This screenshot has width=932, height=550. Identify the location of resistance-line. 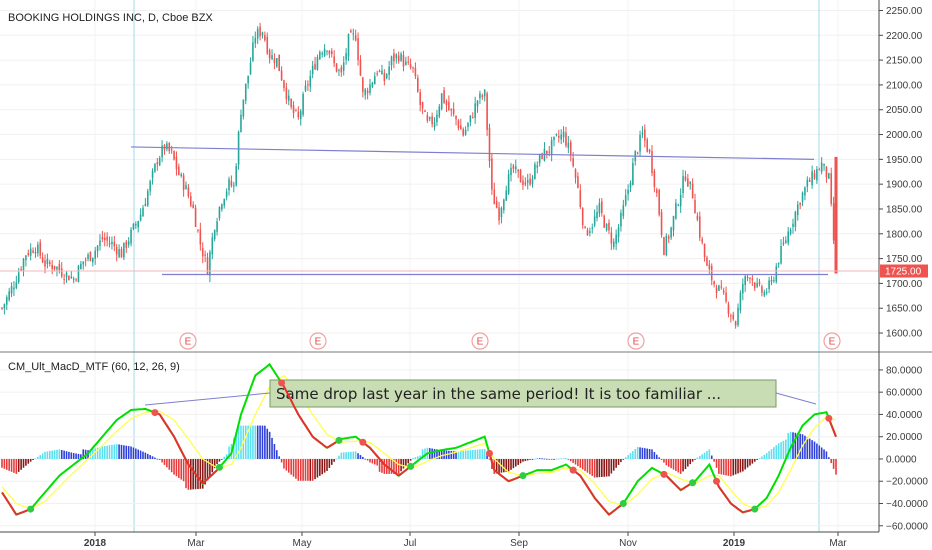
(472, 153).